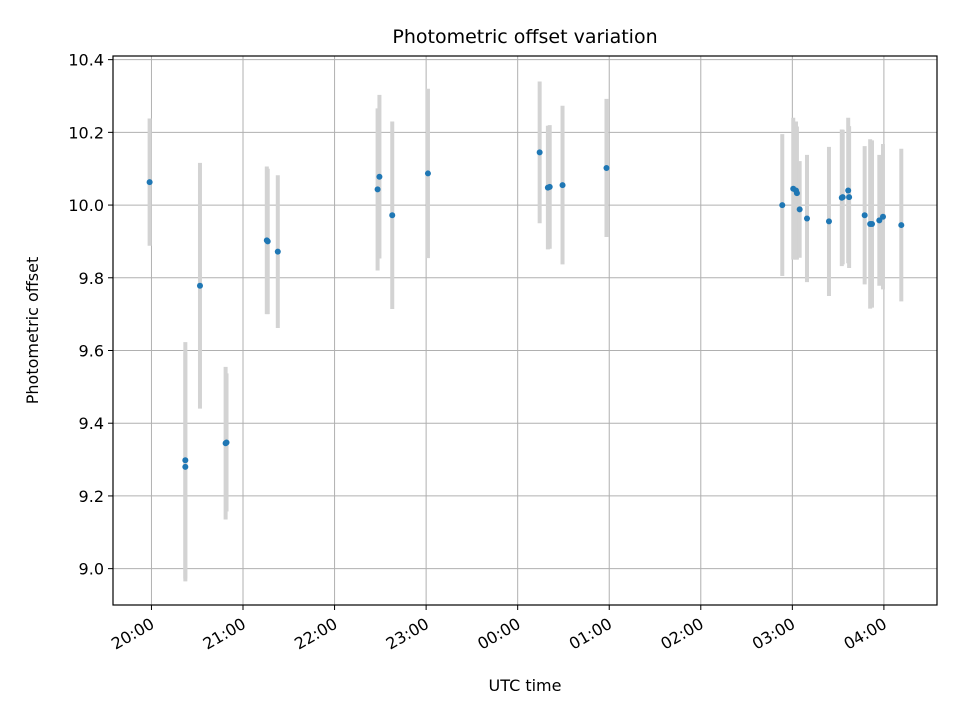 The height and width of the screenshot is (720, 960). What do you see at coordinates (91, 350) in the screenshot?
I see `y-tick-label: 9.6` at bounding box center [91, 350].